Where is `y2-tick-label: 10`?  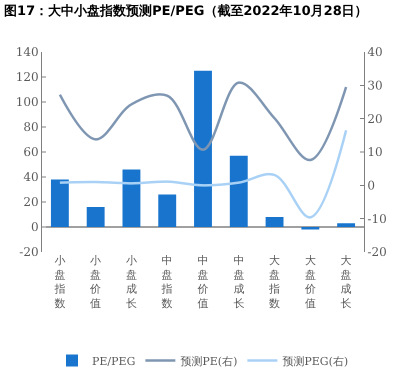 y2-tick-label: 10 is located at coordinates (375, 152).